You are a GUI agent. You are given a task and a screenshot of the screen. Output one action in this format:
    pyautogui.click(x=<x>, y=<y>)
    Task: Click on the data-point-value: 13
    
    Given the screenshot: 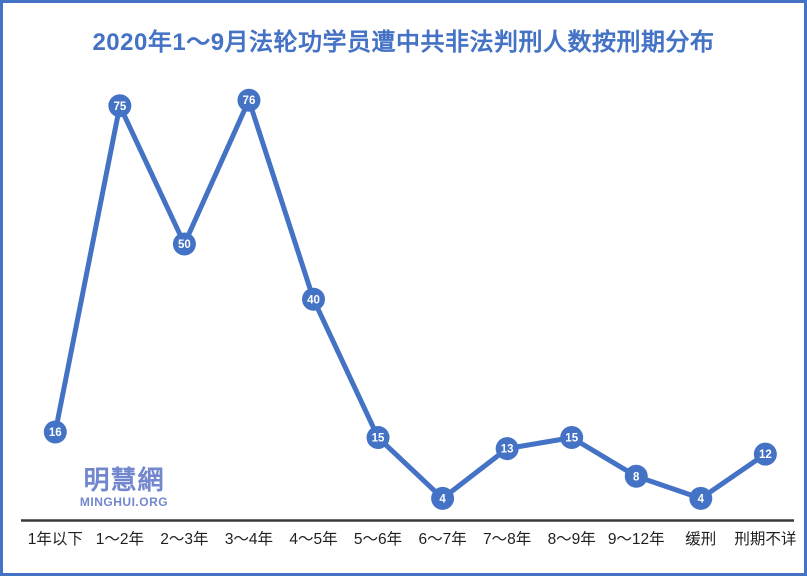 What is the action you would take?
    pyautogui.click(x=507, y=450)
    